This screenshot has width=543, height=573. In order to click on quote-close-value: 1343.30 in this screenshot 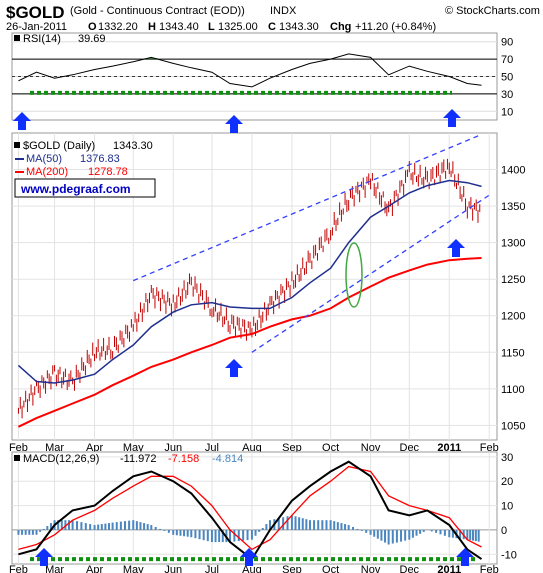, I will do `click(299, 27)`.